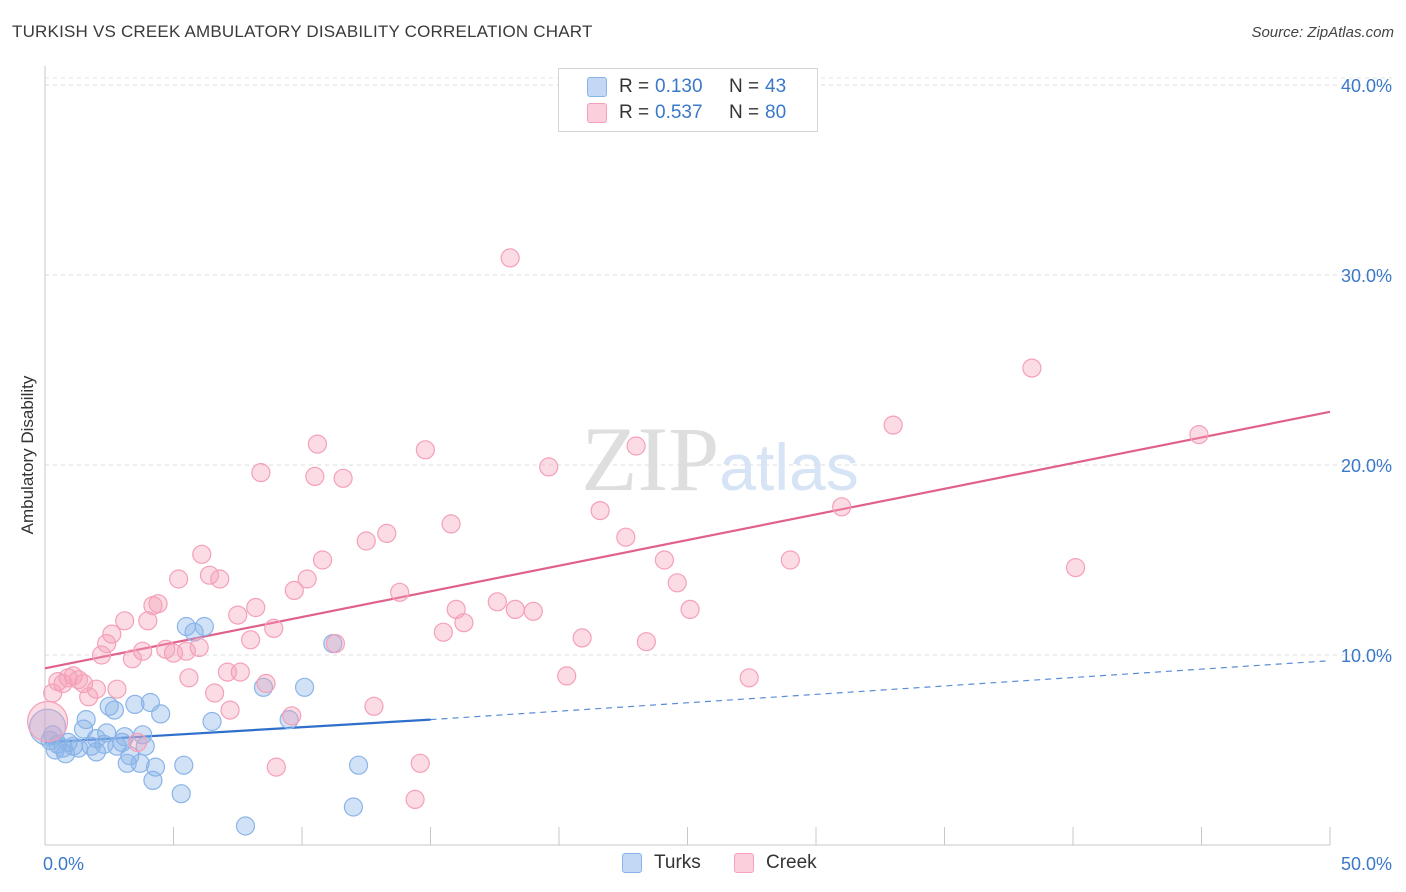 This screenshot has width=1406, height=892. I want to click on y-tick-label: 40.0%, so click(1366, 86).